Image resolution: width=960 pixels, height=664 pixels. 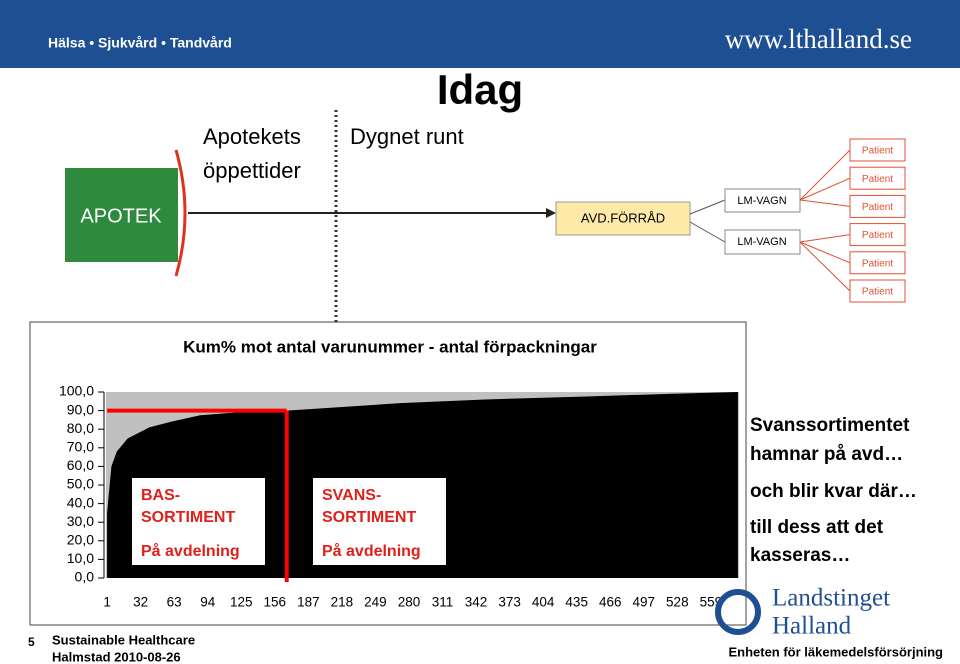 I want to click on hours-label: Apotekets, so click(x=252, y=136).